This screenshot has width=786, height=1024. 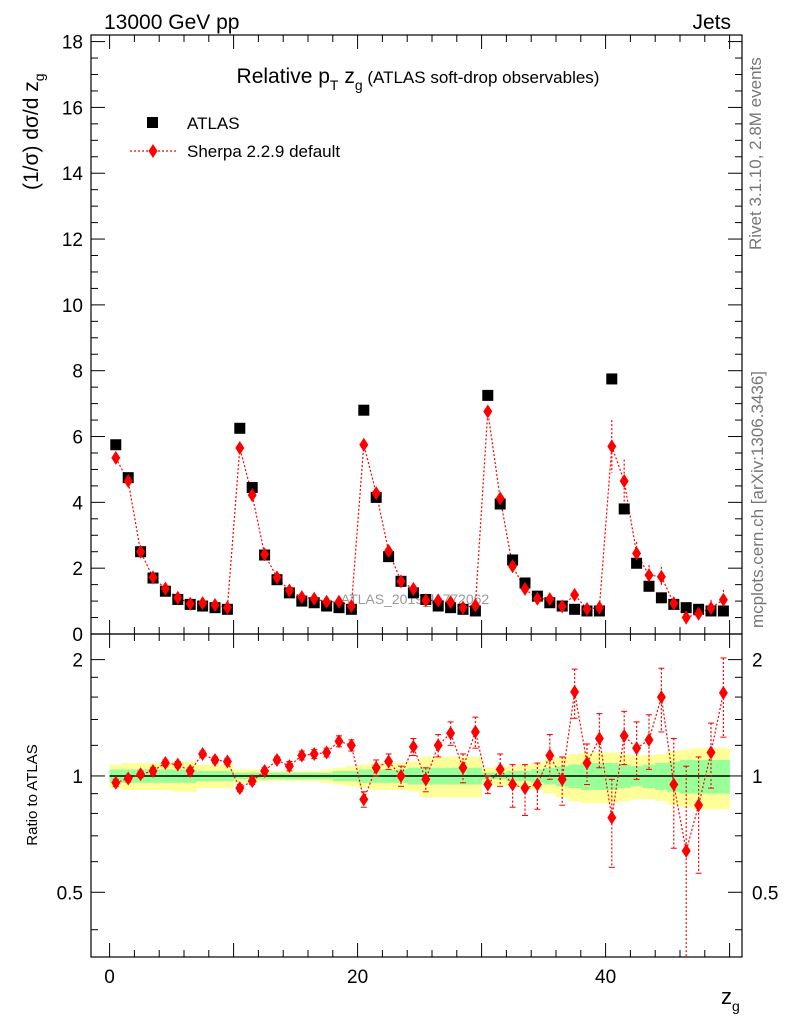 I want to click on legend-sherpa-marker, so click(x=153, y=151).